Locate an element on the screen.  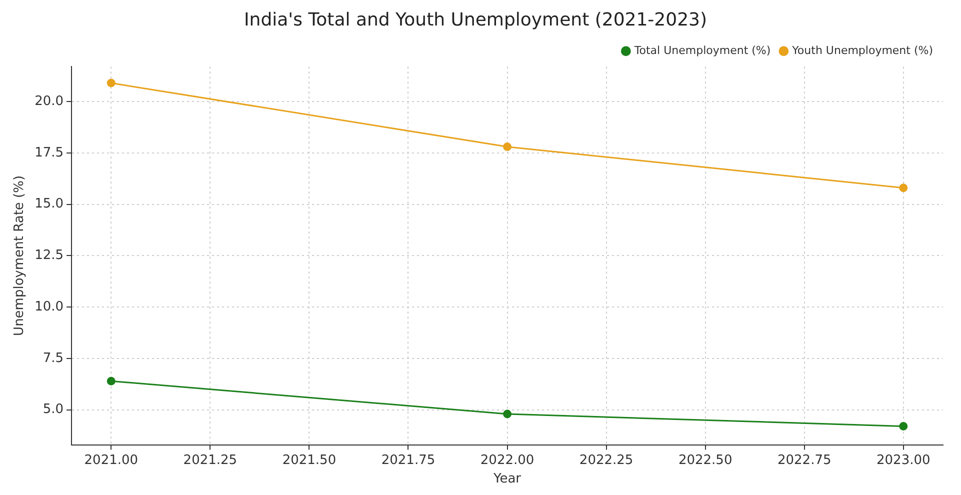
x-tick-label: 2022.00 is located at coordinates (507, 460).